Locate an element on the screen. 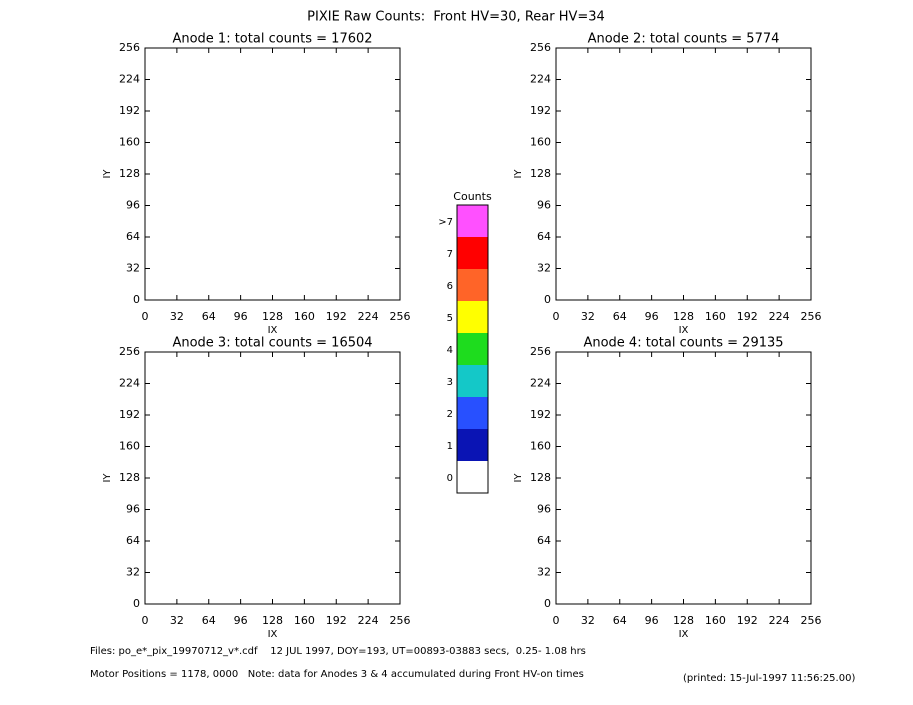 The image size is (913, 705). colorbar-label: 6 is located at coordinates (450, 286).